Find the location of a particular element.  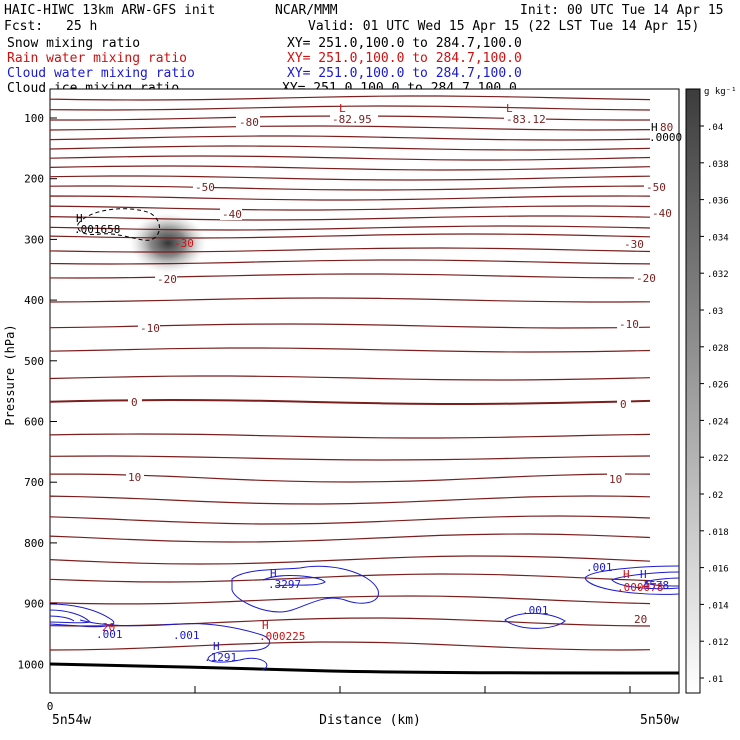

high-value: .0000 is located at coordinates (665, 137).